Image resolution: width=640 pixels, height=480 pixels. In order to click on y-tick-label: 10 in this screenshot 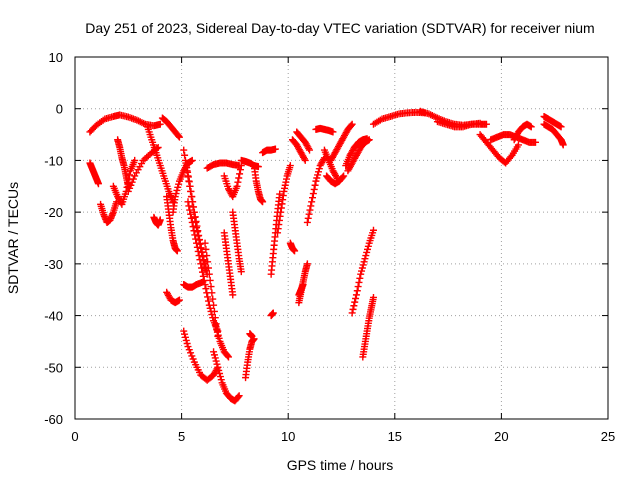, I will do `click(56, 57)`.